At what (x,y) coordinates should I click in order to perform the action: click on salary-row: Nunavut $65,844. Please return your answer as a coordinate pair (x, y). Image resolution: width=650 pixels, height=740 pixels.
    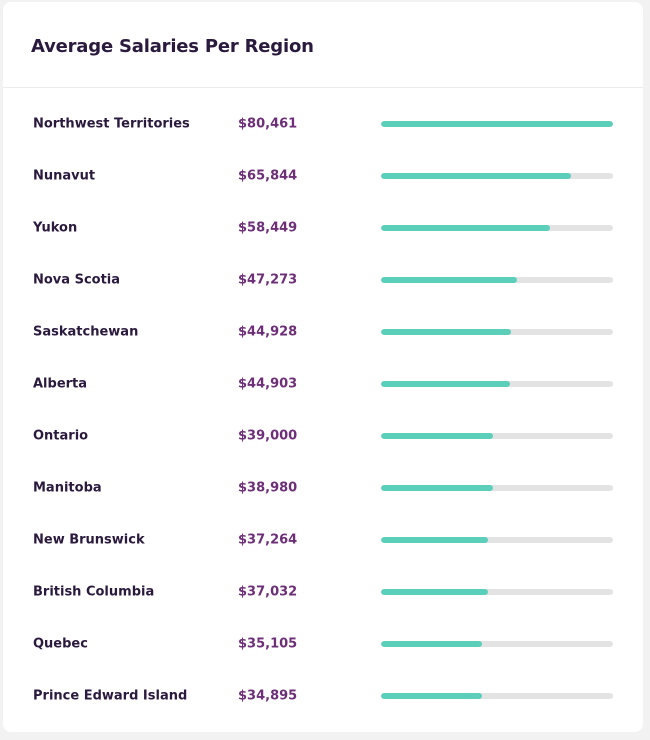
    Looking at the image, I should click on (323, 176).